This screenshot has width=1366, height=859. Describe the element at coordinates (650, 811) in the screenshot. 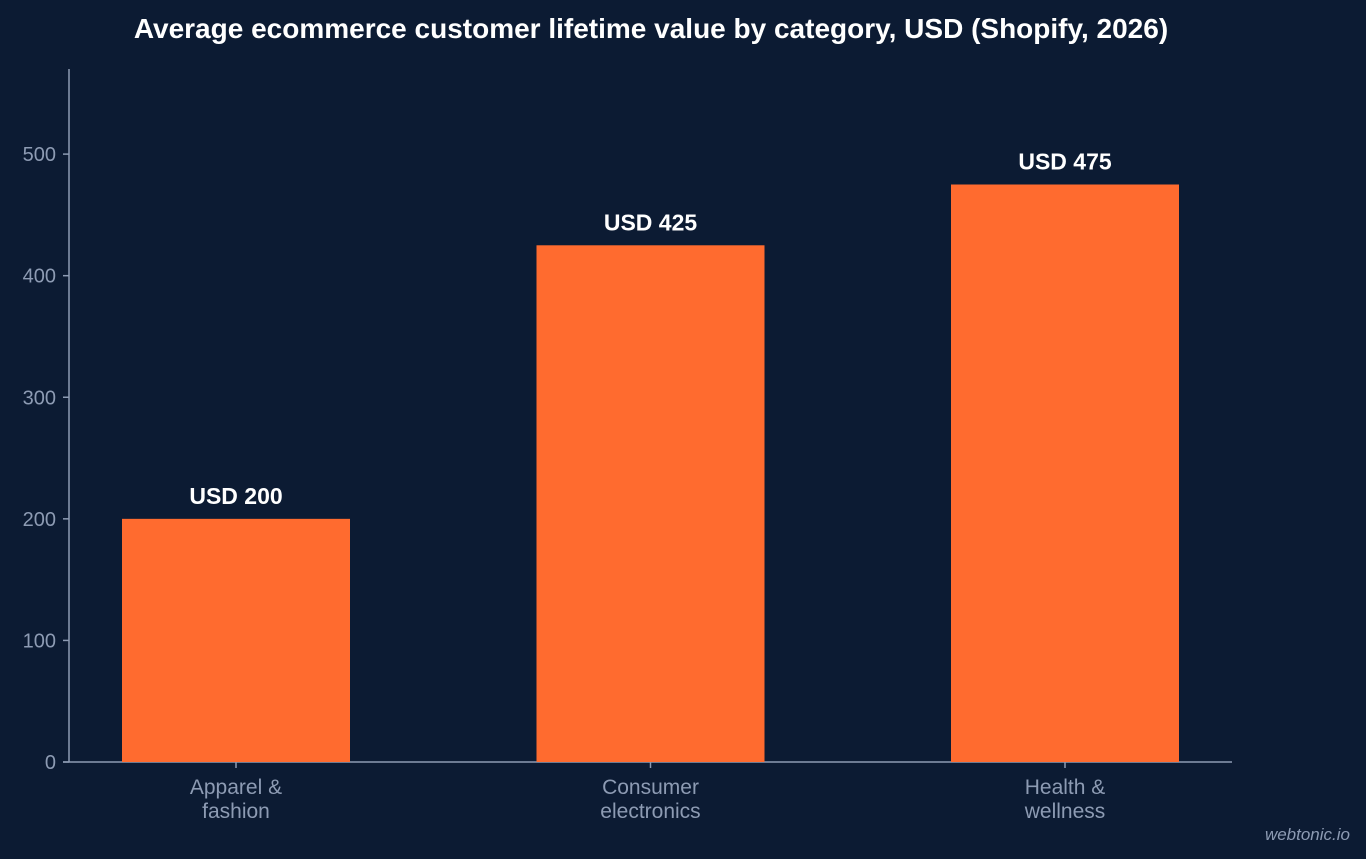

I see `x-tick-label-line: electronics` at that location.